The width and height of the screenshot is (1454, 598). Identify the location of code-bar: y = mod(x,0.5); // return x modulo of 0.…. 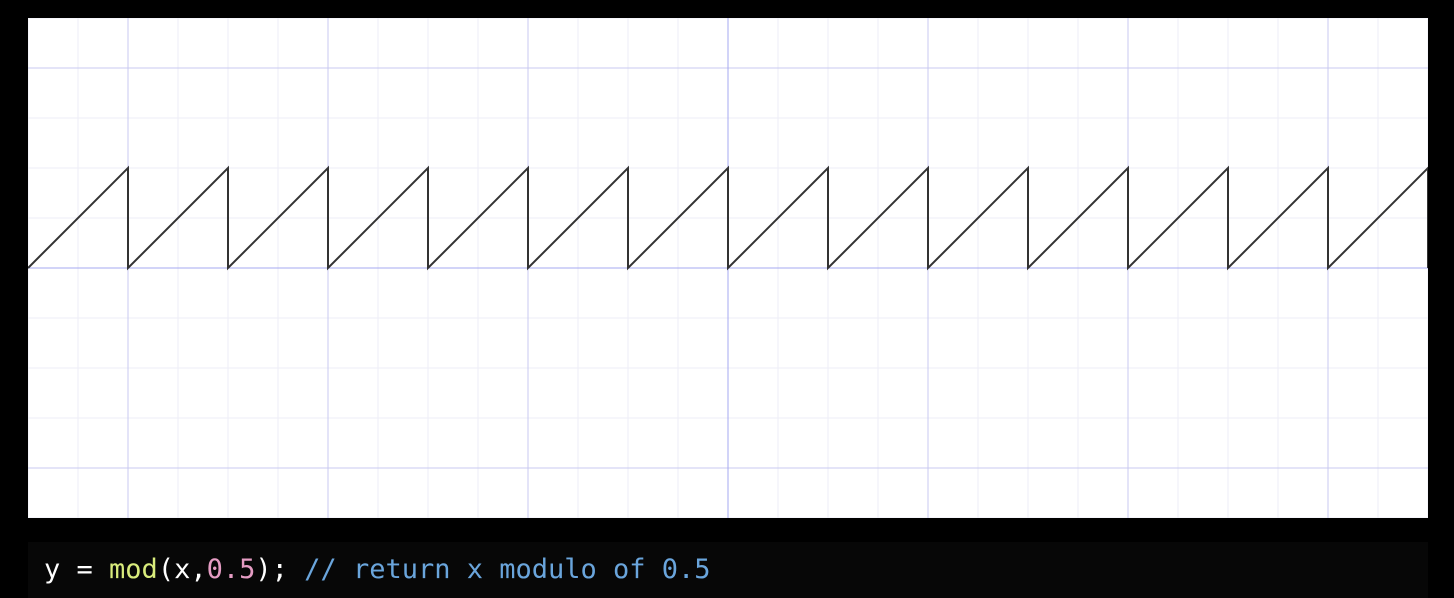
(728, 570).